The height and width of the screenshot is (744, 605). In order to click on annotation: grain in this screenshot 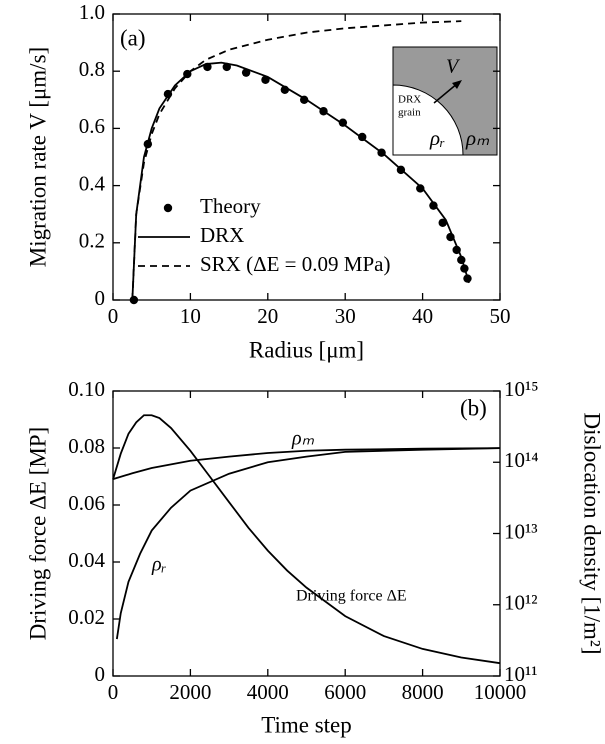, I will do `click(409, 113)`.